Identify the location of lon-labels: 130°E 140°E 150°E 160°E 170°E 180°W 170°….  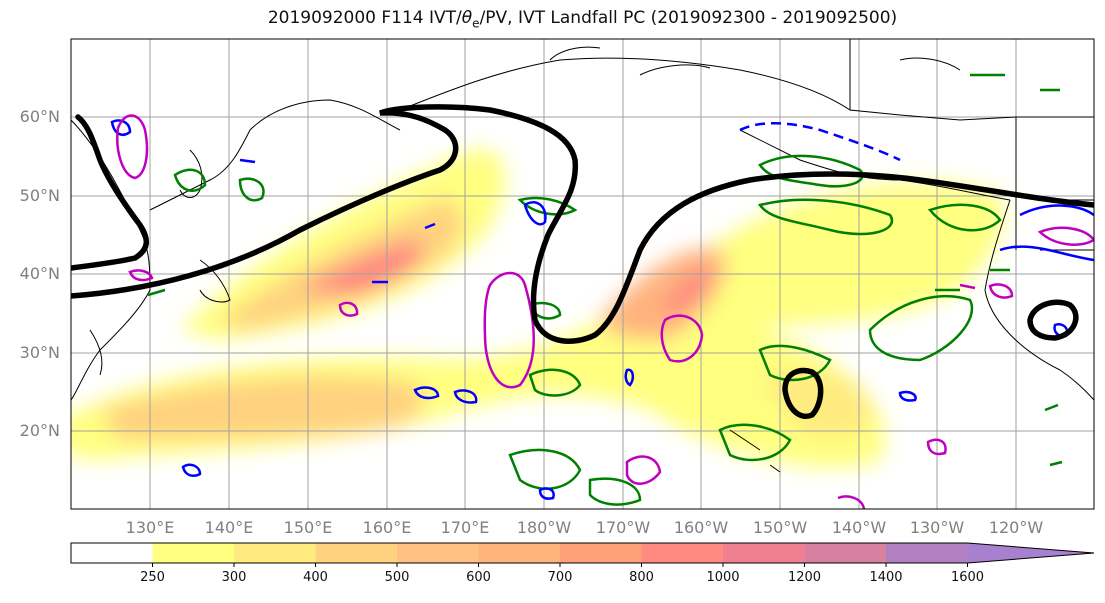
(585, 527).